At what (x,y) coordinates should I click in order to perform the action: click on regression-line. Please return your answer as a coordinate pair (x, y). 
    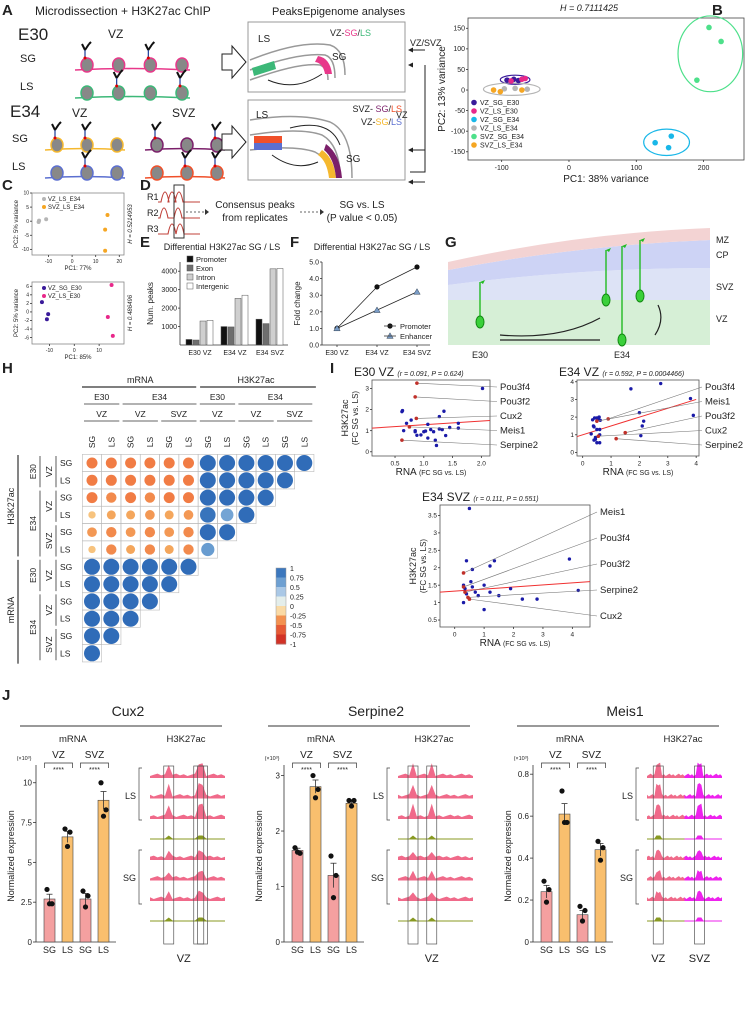
    Looking at the image, I should click on (431, 424).